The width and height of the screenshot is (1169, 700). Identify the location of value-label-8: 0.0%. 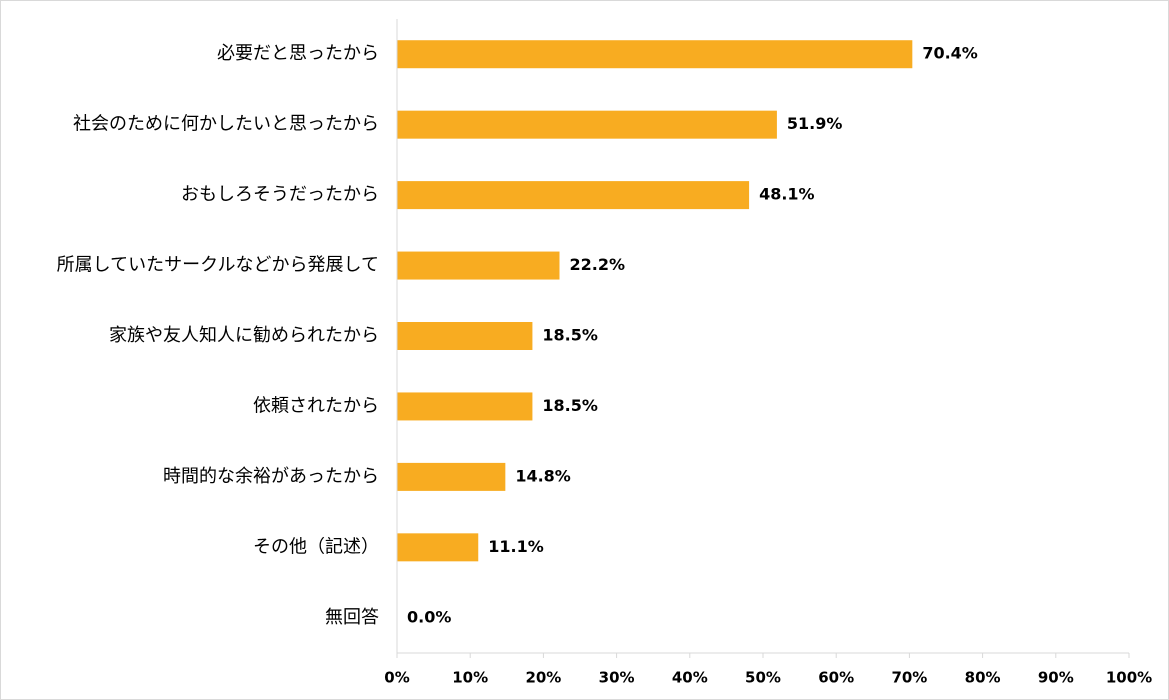
(429, 616).